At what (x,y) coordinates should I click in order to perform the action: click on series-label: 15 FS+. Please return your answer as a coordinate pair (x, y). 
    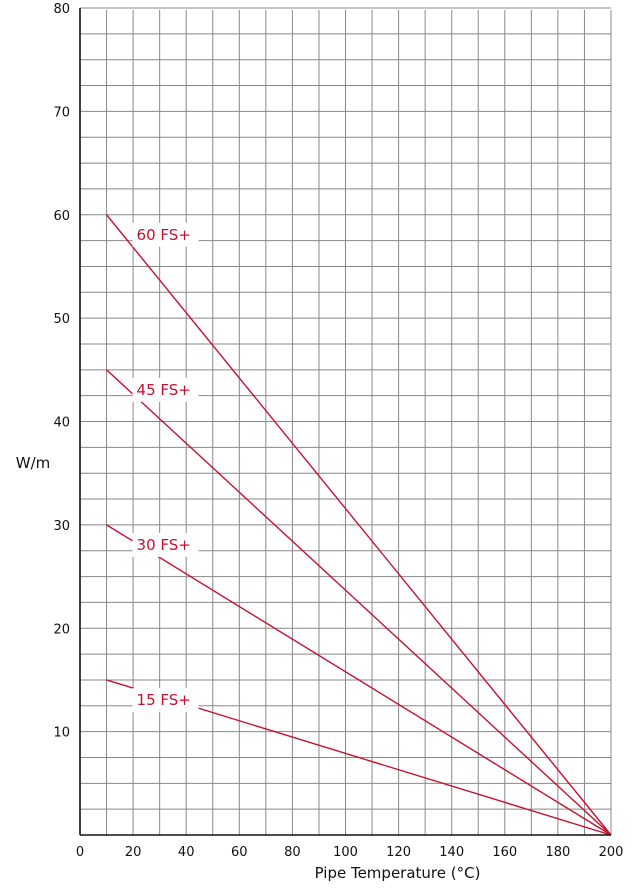
    Looking at the image, I should click on (164, 700).